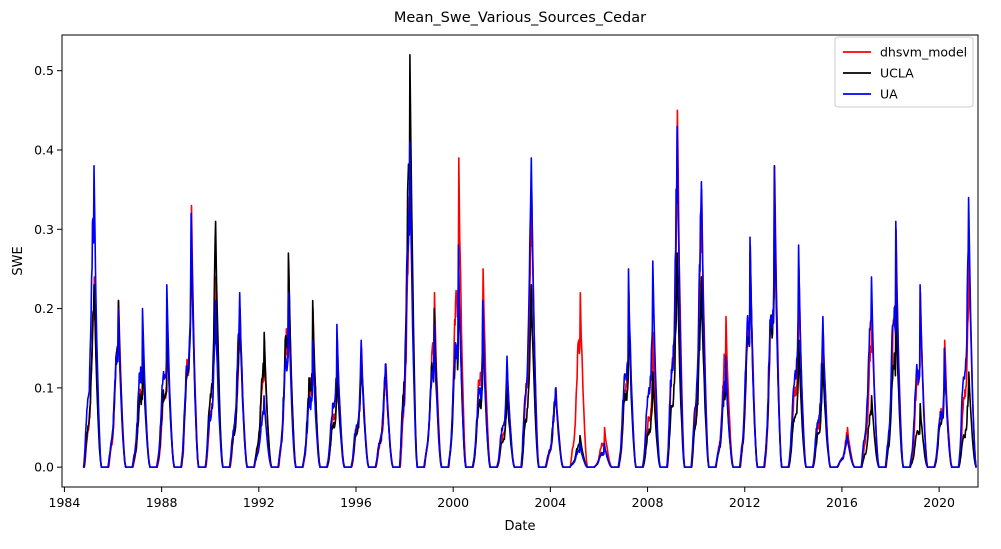  What do you see at coordinates (648, 502) in the screenshot?
I see `x-tick-label: 2008` at bounding box center [648, 502].